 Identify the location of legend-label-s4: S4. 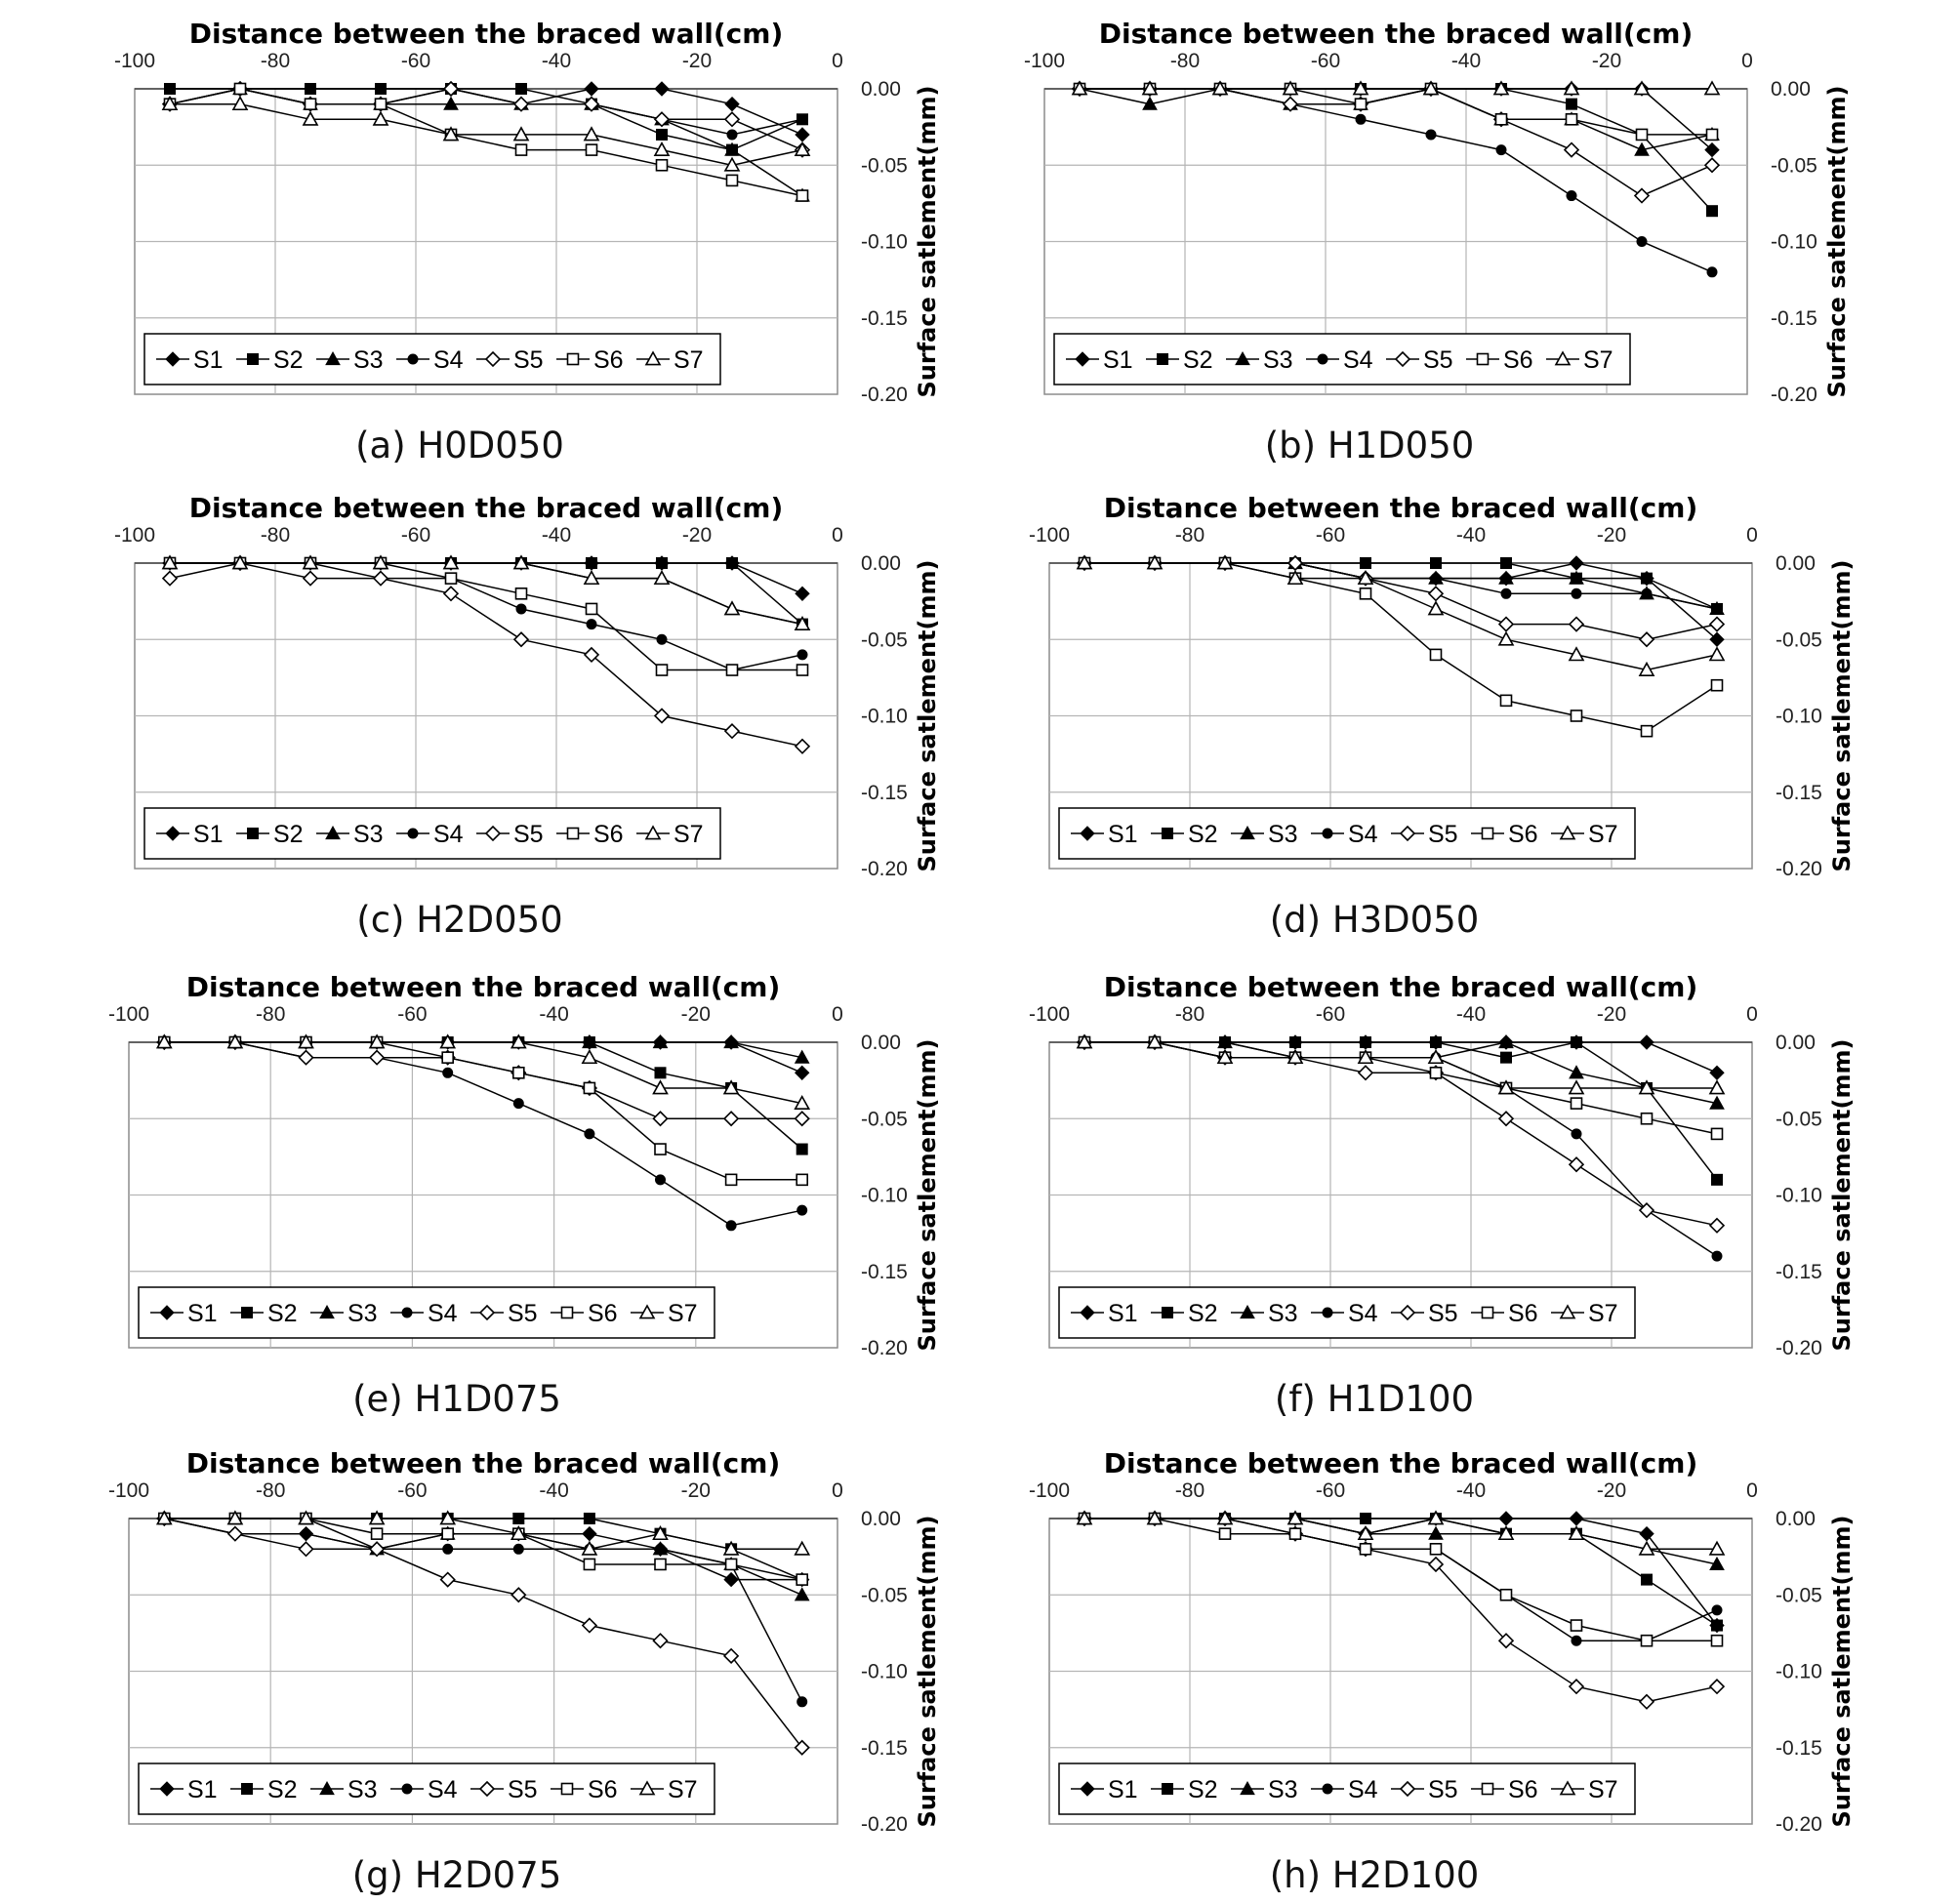
(443, 1313).